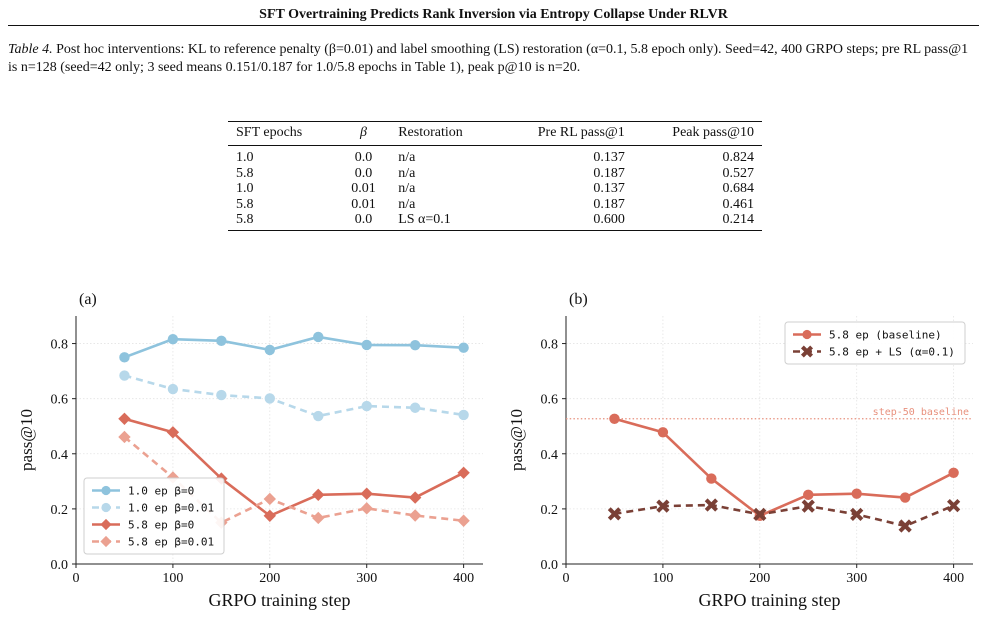  I want to click on table-row: 5.8 0.0 n/a 0.187 0.527, so click(495, 174).